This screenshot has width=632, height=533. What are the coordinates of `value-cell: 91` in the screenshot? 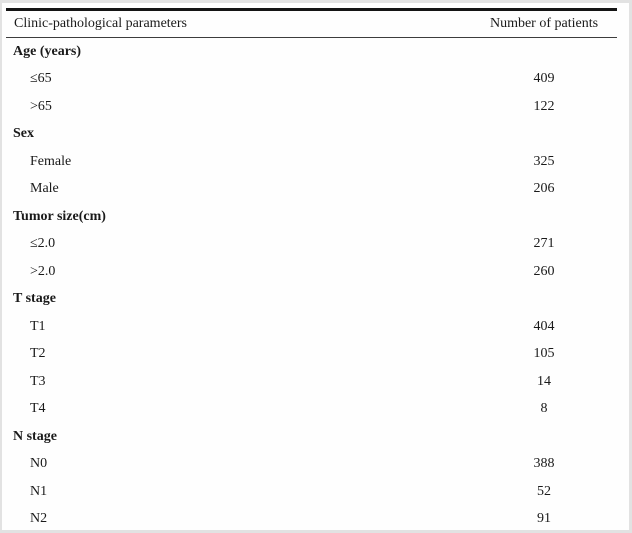 It's located at (544, 519).